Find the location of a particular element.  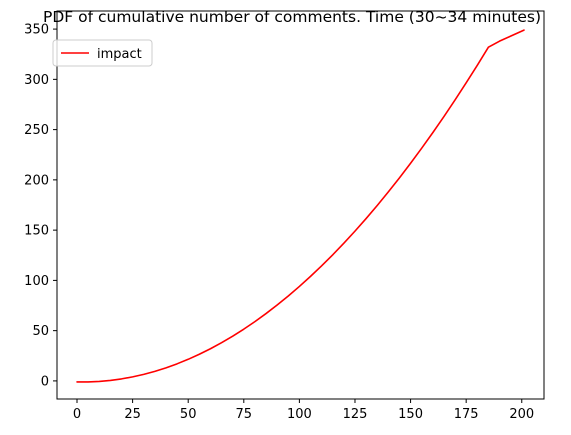

legend-box is located at coordinates (102, 53).